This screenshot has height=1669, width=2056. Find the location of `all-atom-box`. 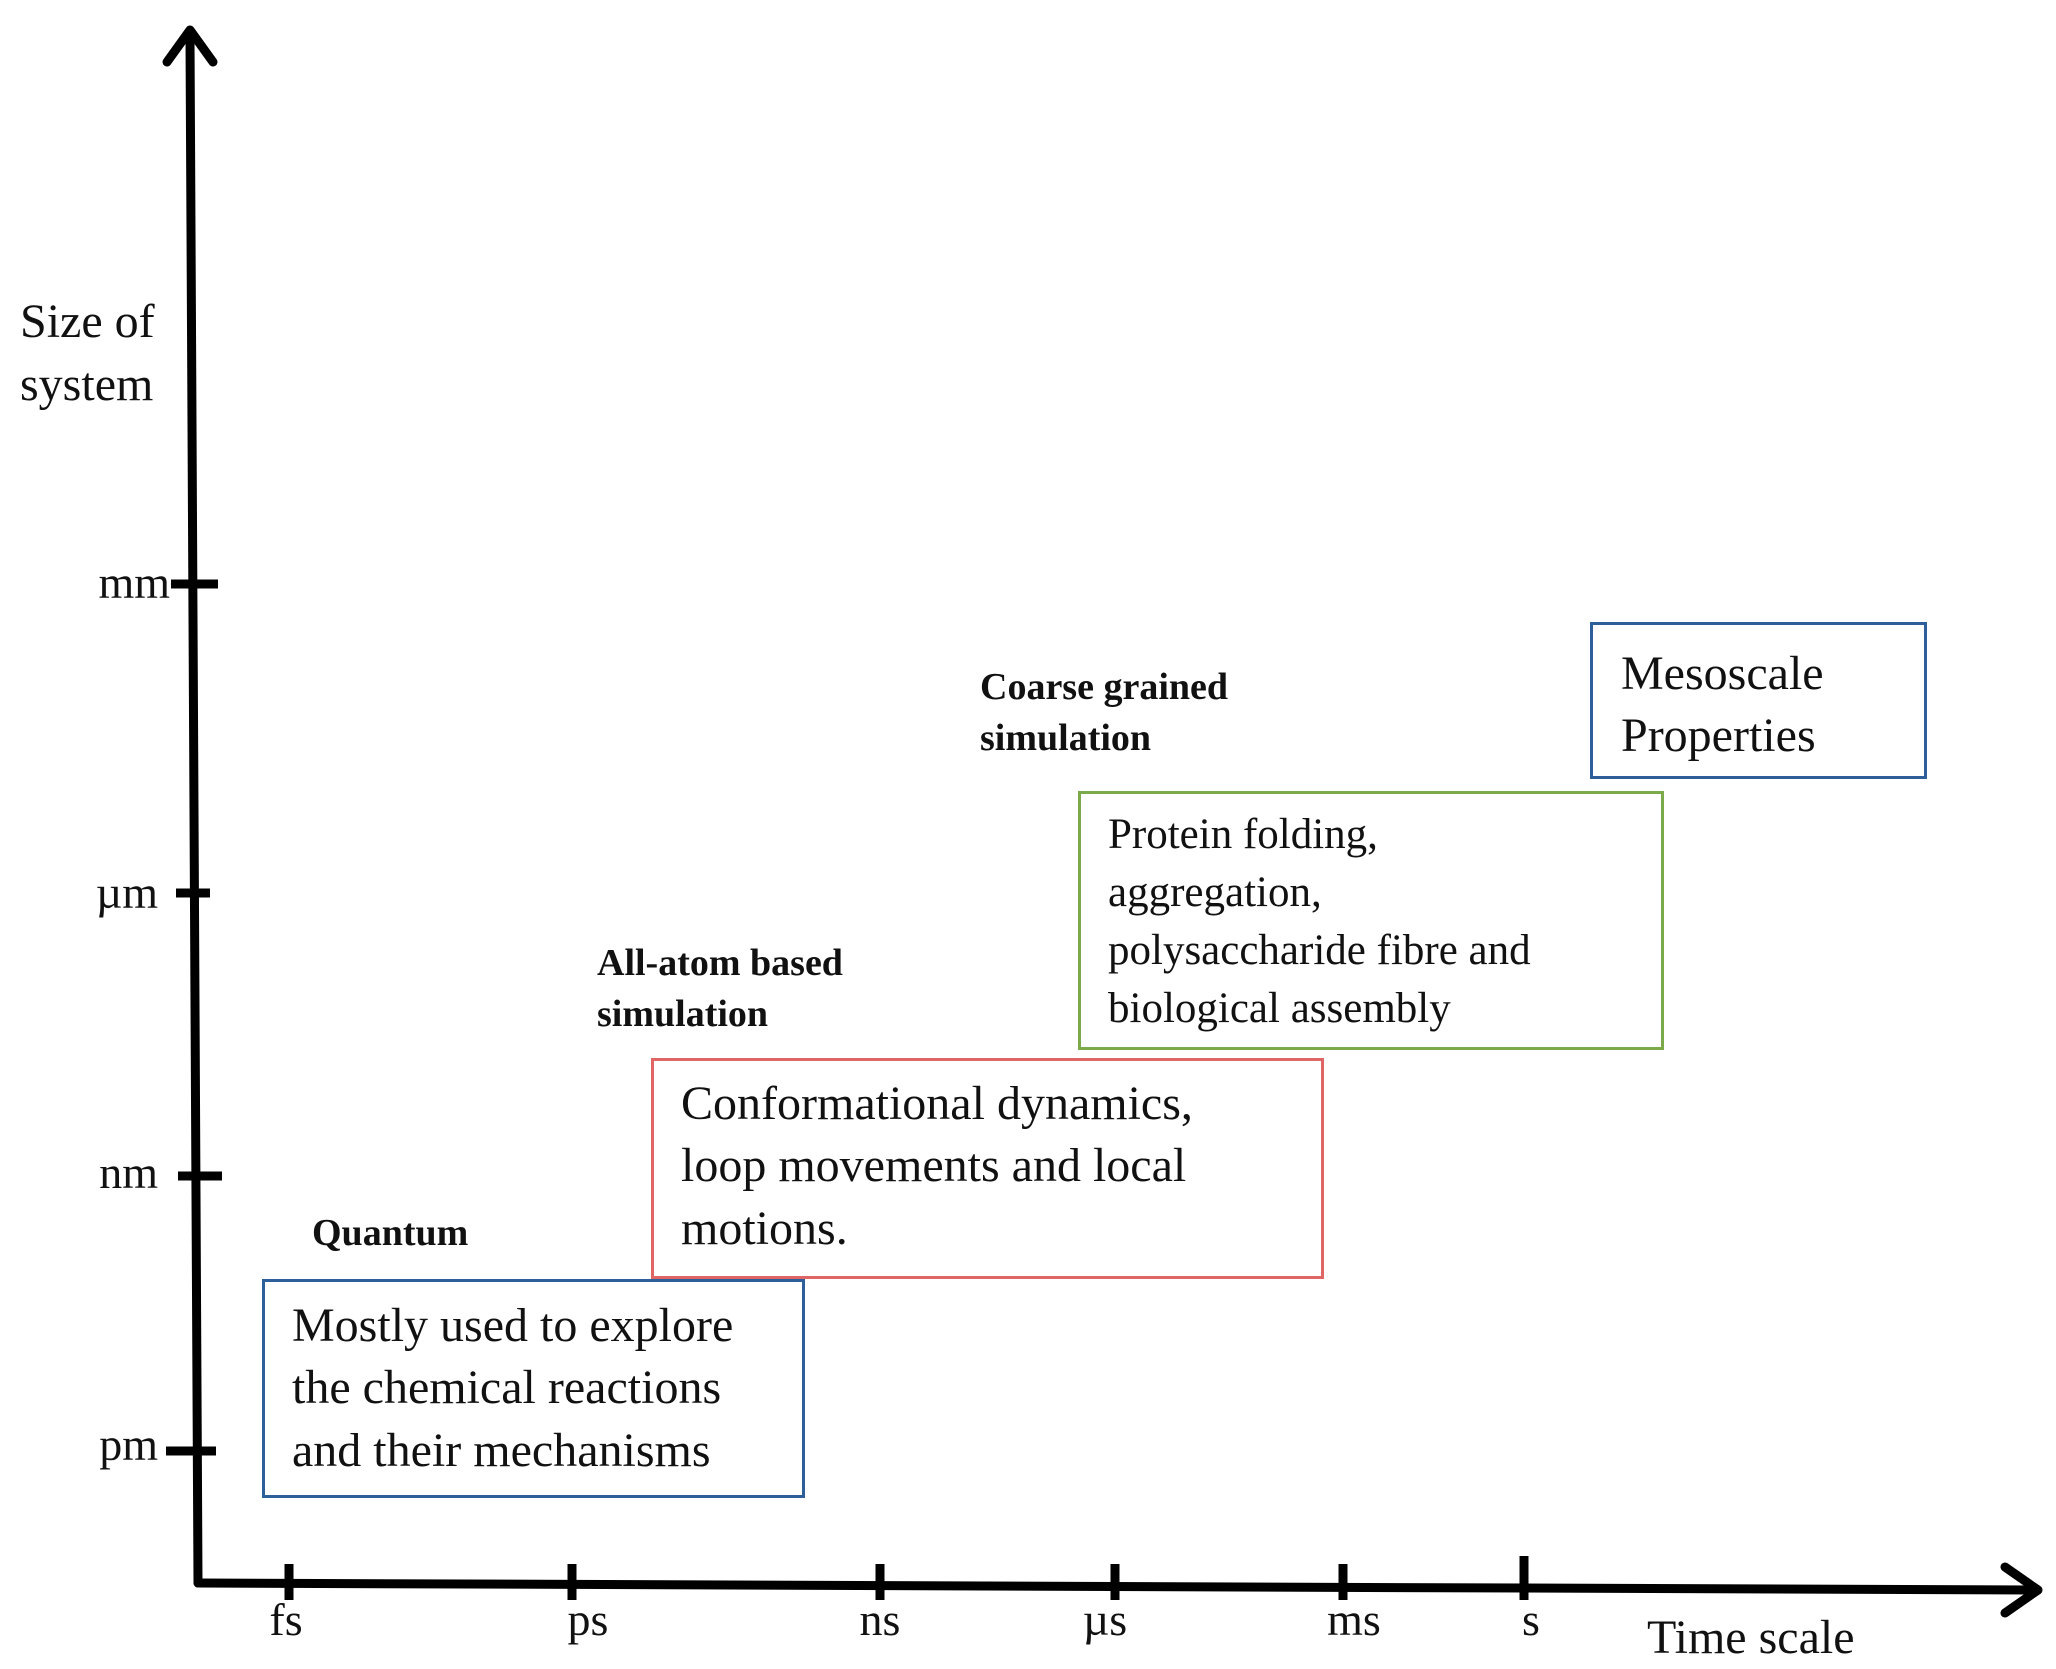

all-atom-box is located at coordinates (987, 1168).